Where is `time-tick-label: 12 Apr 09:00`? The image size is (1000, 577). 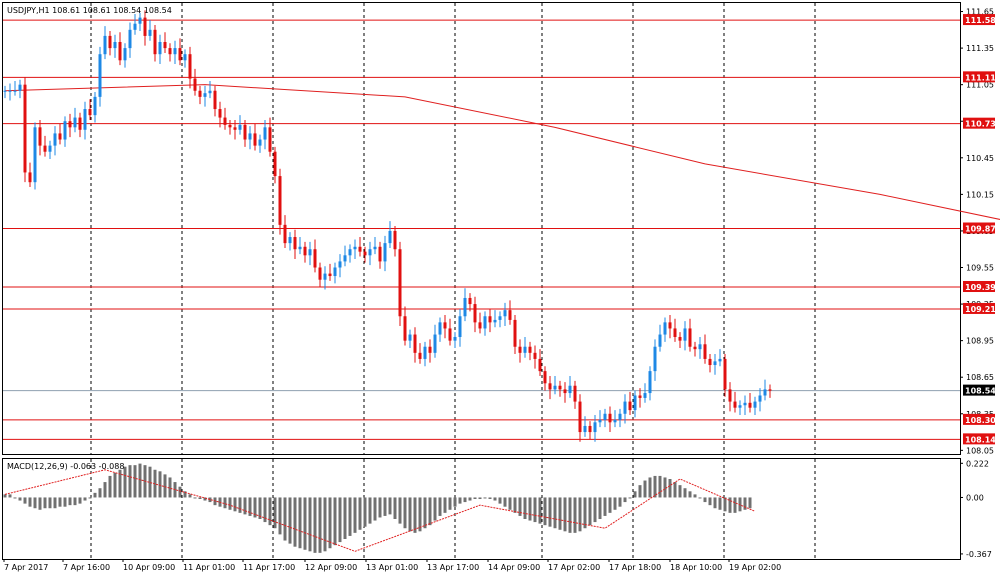
time-tick-label: 12 Apr 09:00 is located at coordinates (331, 567).